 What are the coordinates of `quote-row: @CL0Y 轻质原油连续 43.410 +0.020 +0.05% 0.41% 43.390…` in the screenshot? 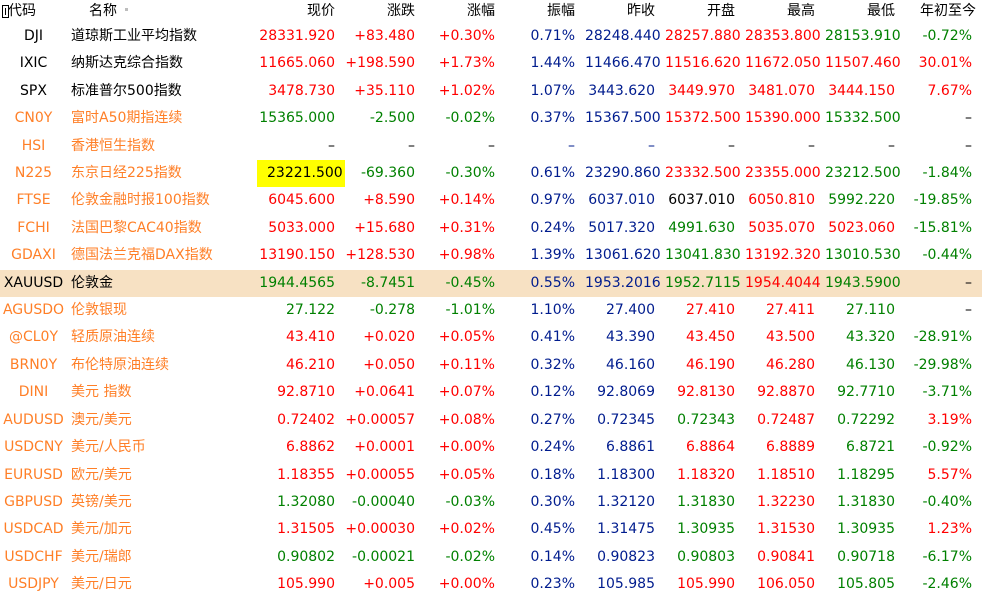 It's located at (491, 337).